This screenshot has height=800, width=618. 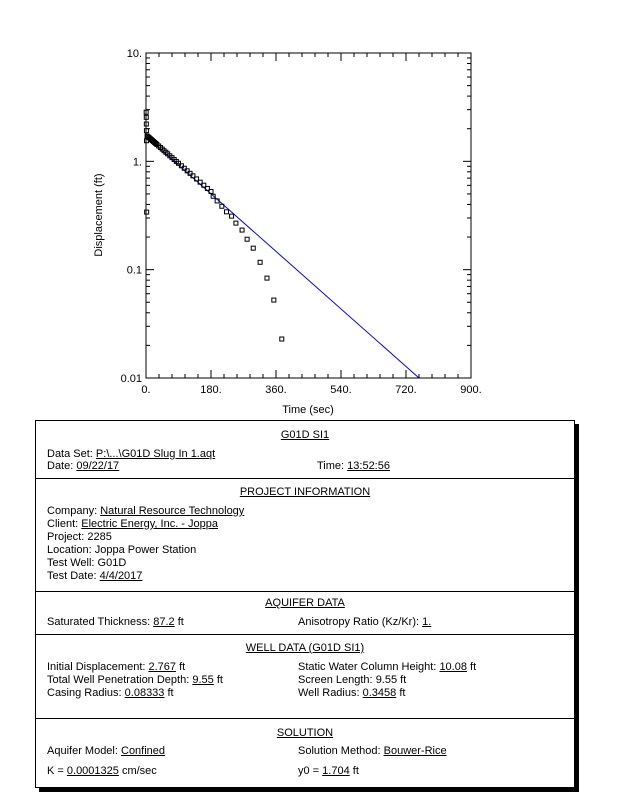 I want to click on label: Anisotropy Ratio (Kz/Kr):, so click(x=359, y=622).